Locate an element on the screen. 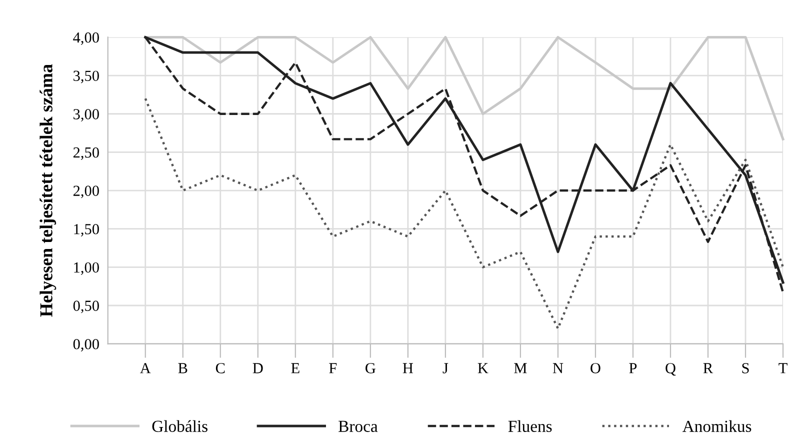 This screenshot has height=438, width=799. legend-label: Broca is located at coordinates (358, 426).